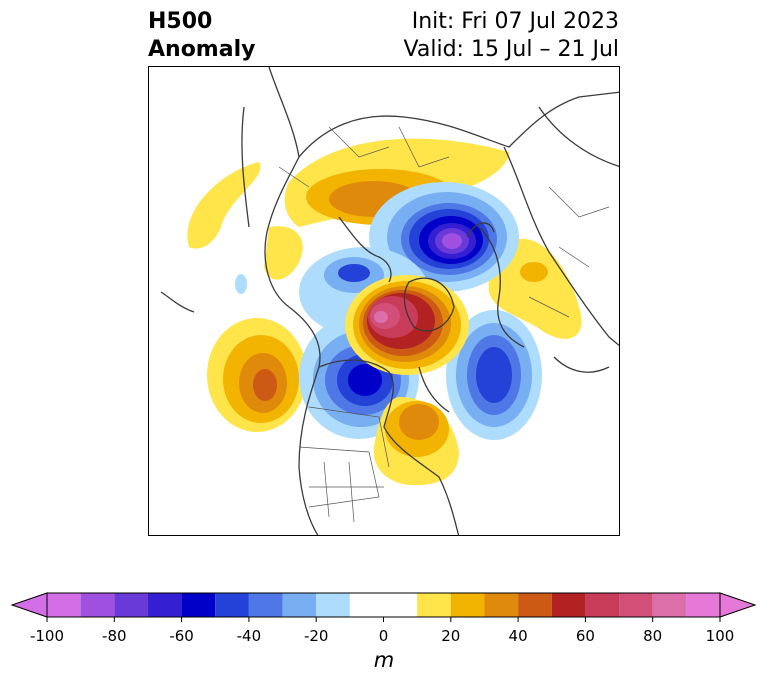  I want to click on colorbar-tick-label: -100, so click(47, 636).